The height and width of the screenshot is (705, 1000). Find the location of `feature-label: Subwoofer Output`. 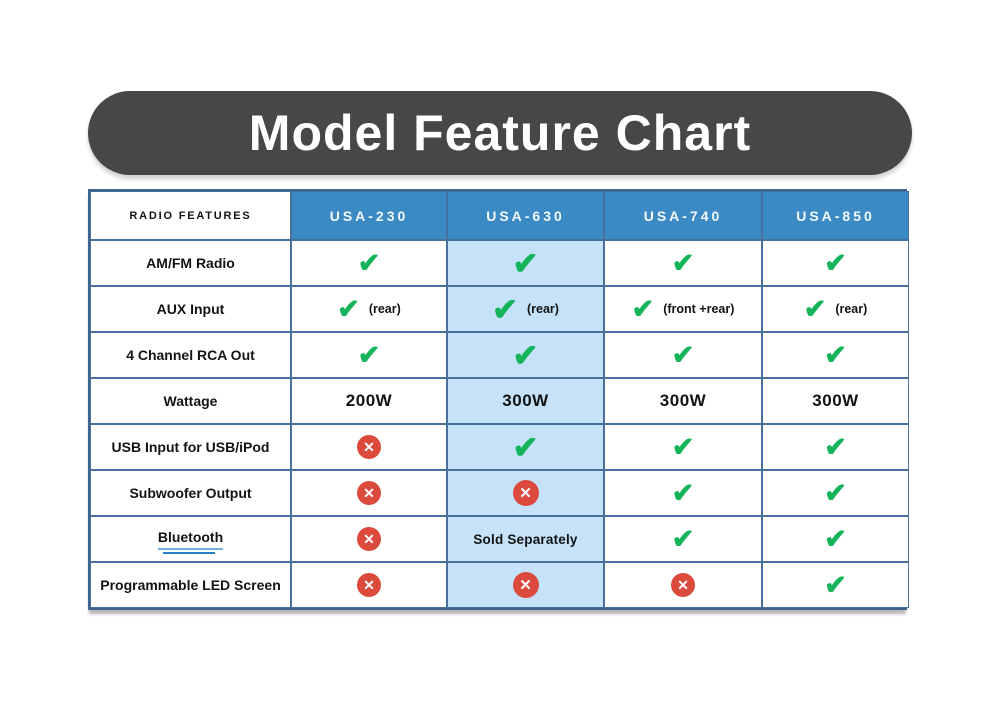

feature-label: Subwoofer Output is located at coordinates (190, 493).